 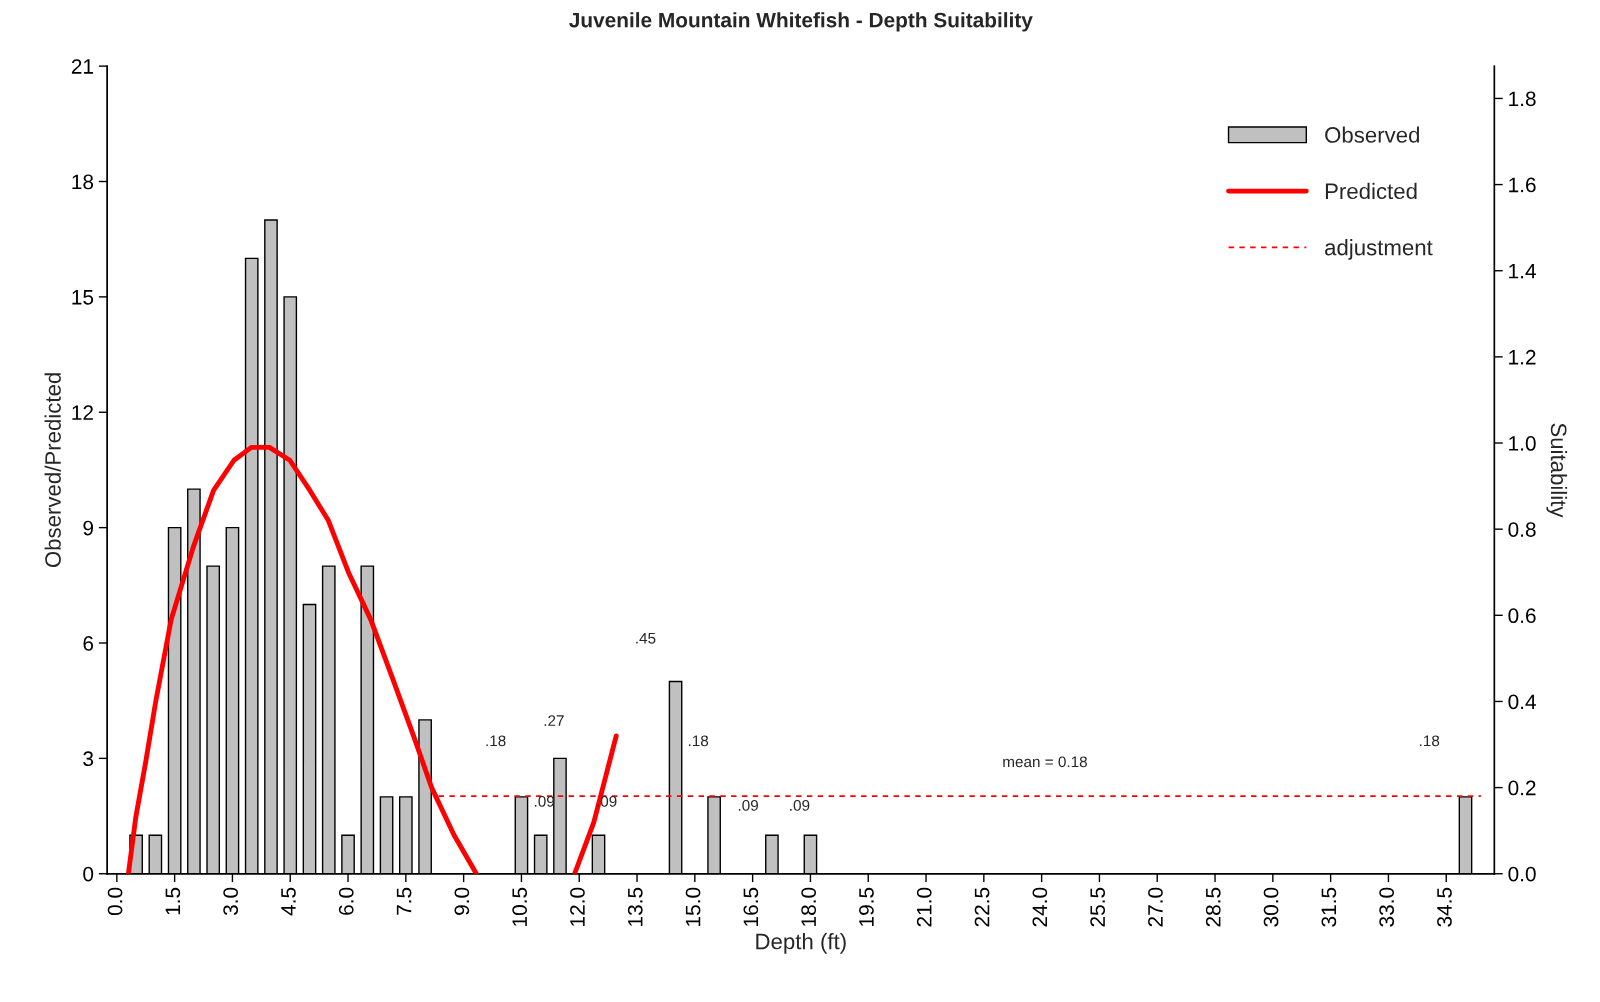 I want to click on y-tick-label: 0, so click(x=88, y=874).